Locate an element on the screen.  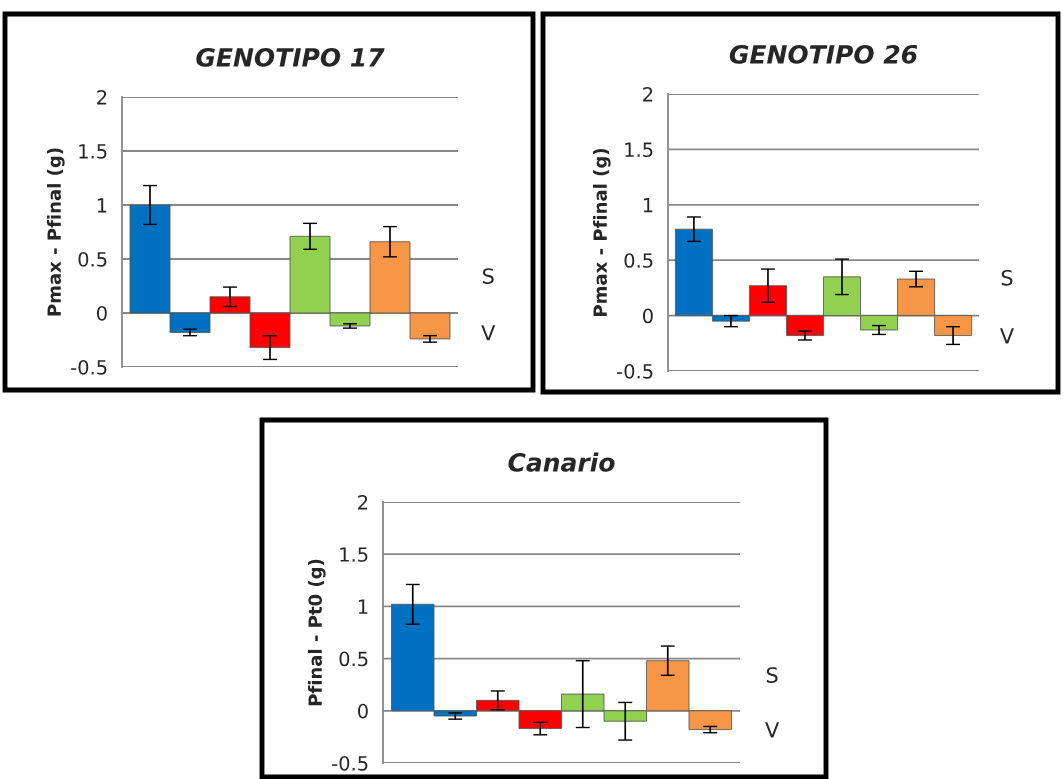
chart-title: GENOTIPO 17 is located at coordinates (290, 57).